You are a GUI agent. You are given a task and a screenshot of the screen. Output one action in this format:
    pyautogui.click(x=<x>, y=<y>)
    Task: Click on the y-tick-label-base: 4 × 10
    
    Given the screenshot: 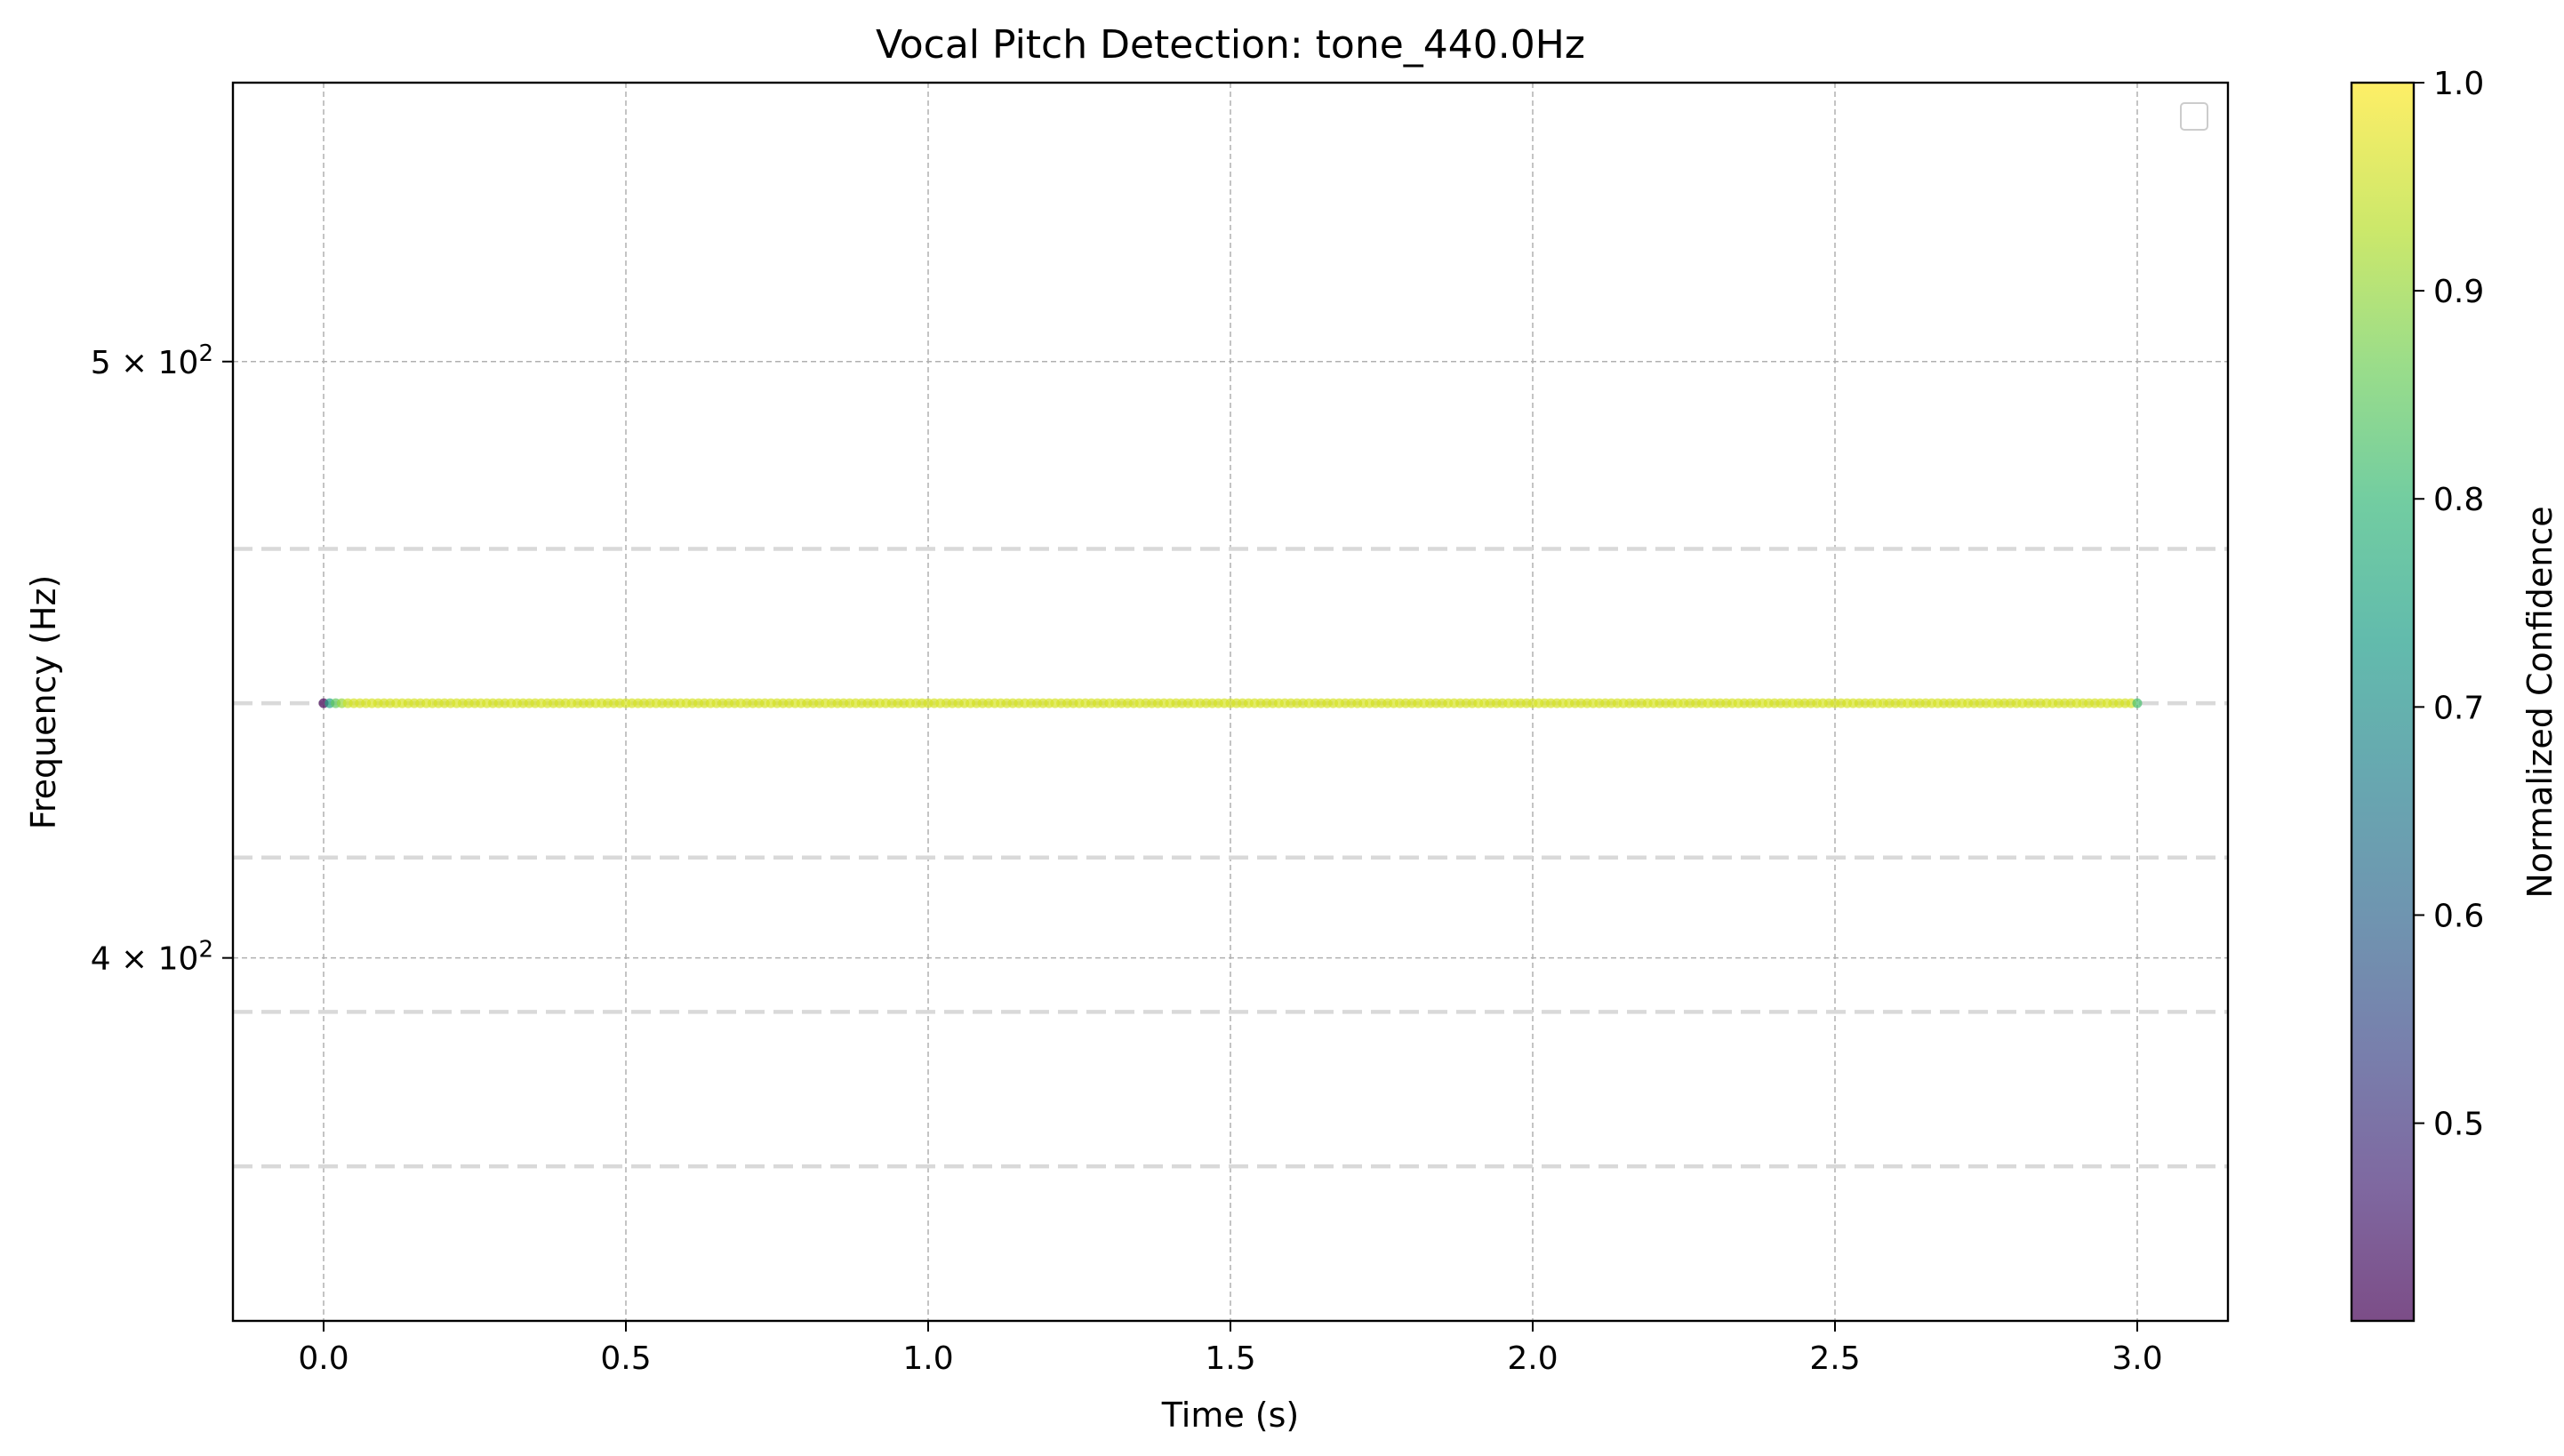 What is the action you would take?
    pyautogui.click(x=145, y=959)
    